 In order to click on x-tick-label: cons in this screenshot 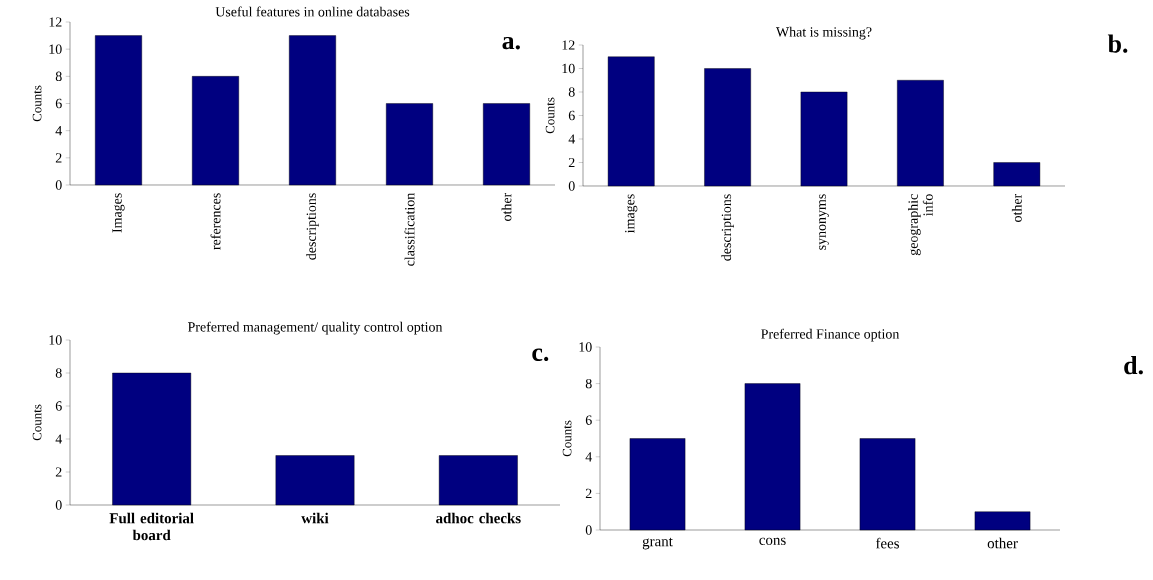, I will do `click(772, 541)`.